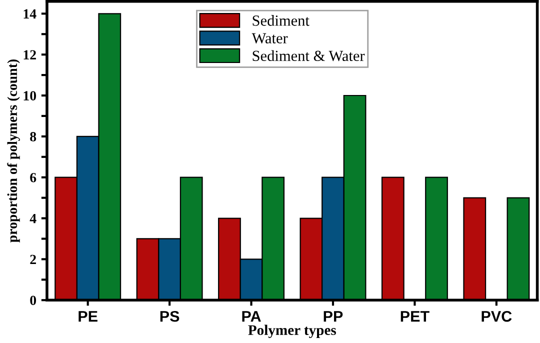  What do you see at coordinates (292, 331) in the screenshot?
I see `x-axis-title: Polymer types` at bounding box center [292, 331].